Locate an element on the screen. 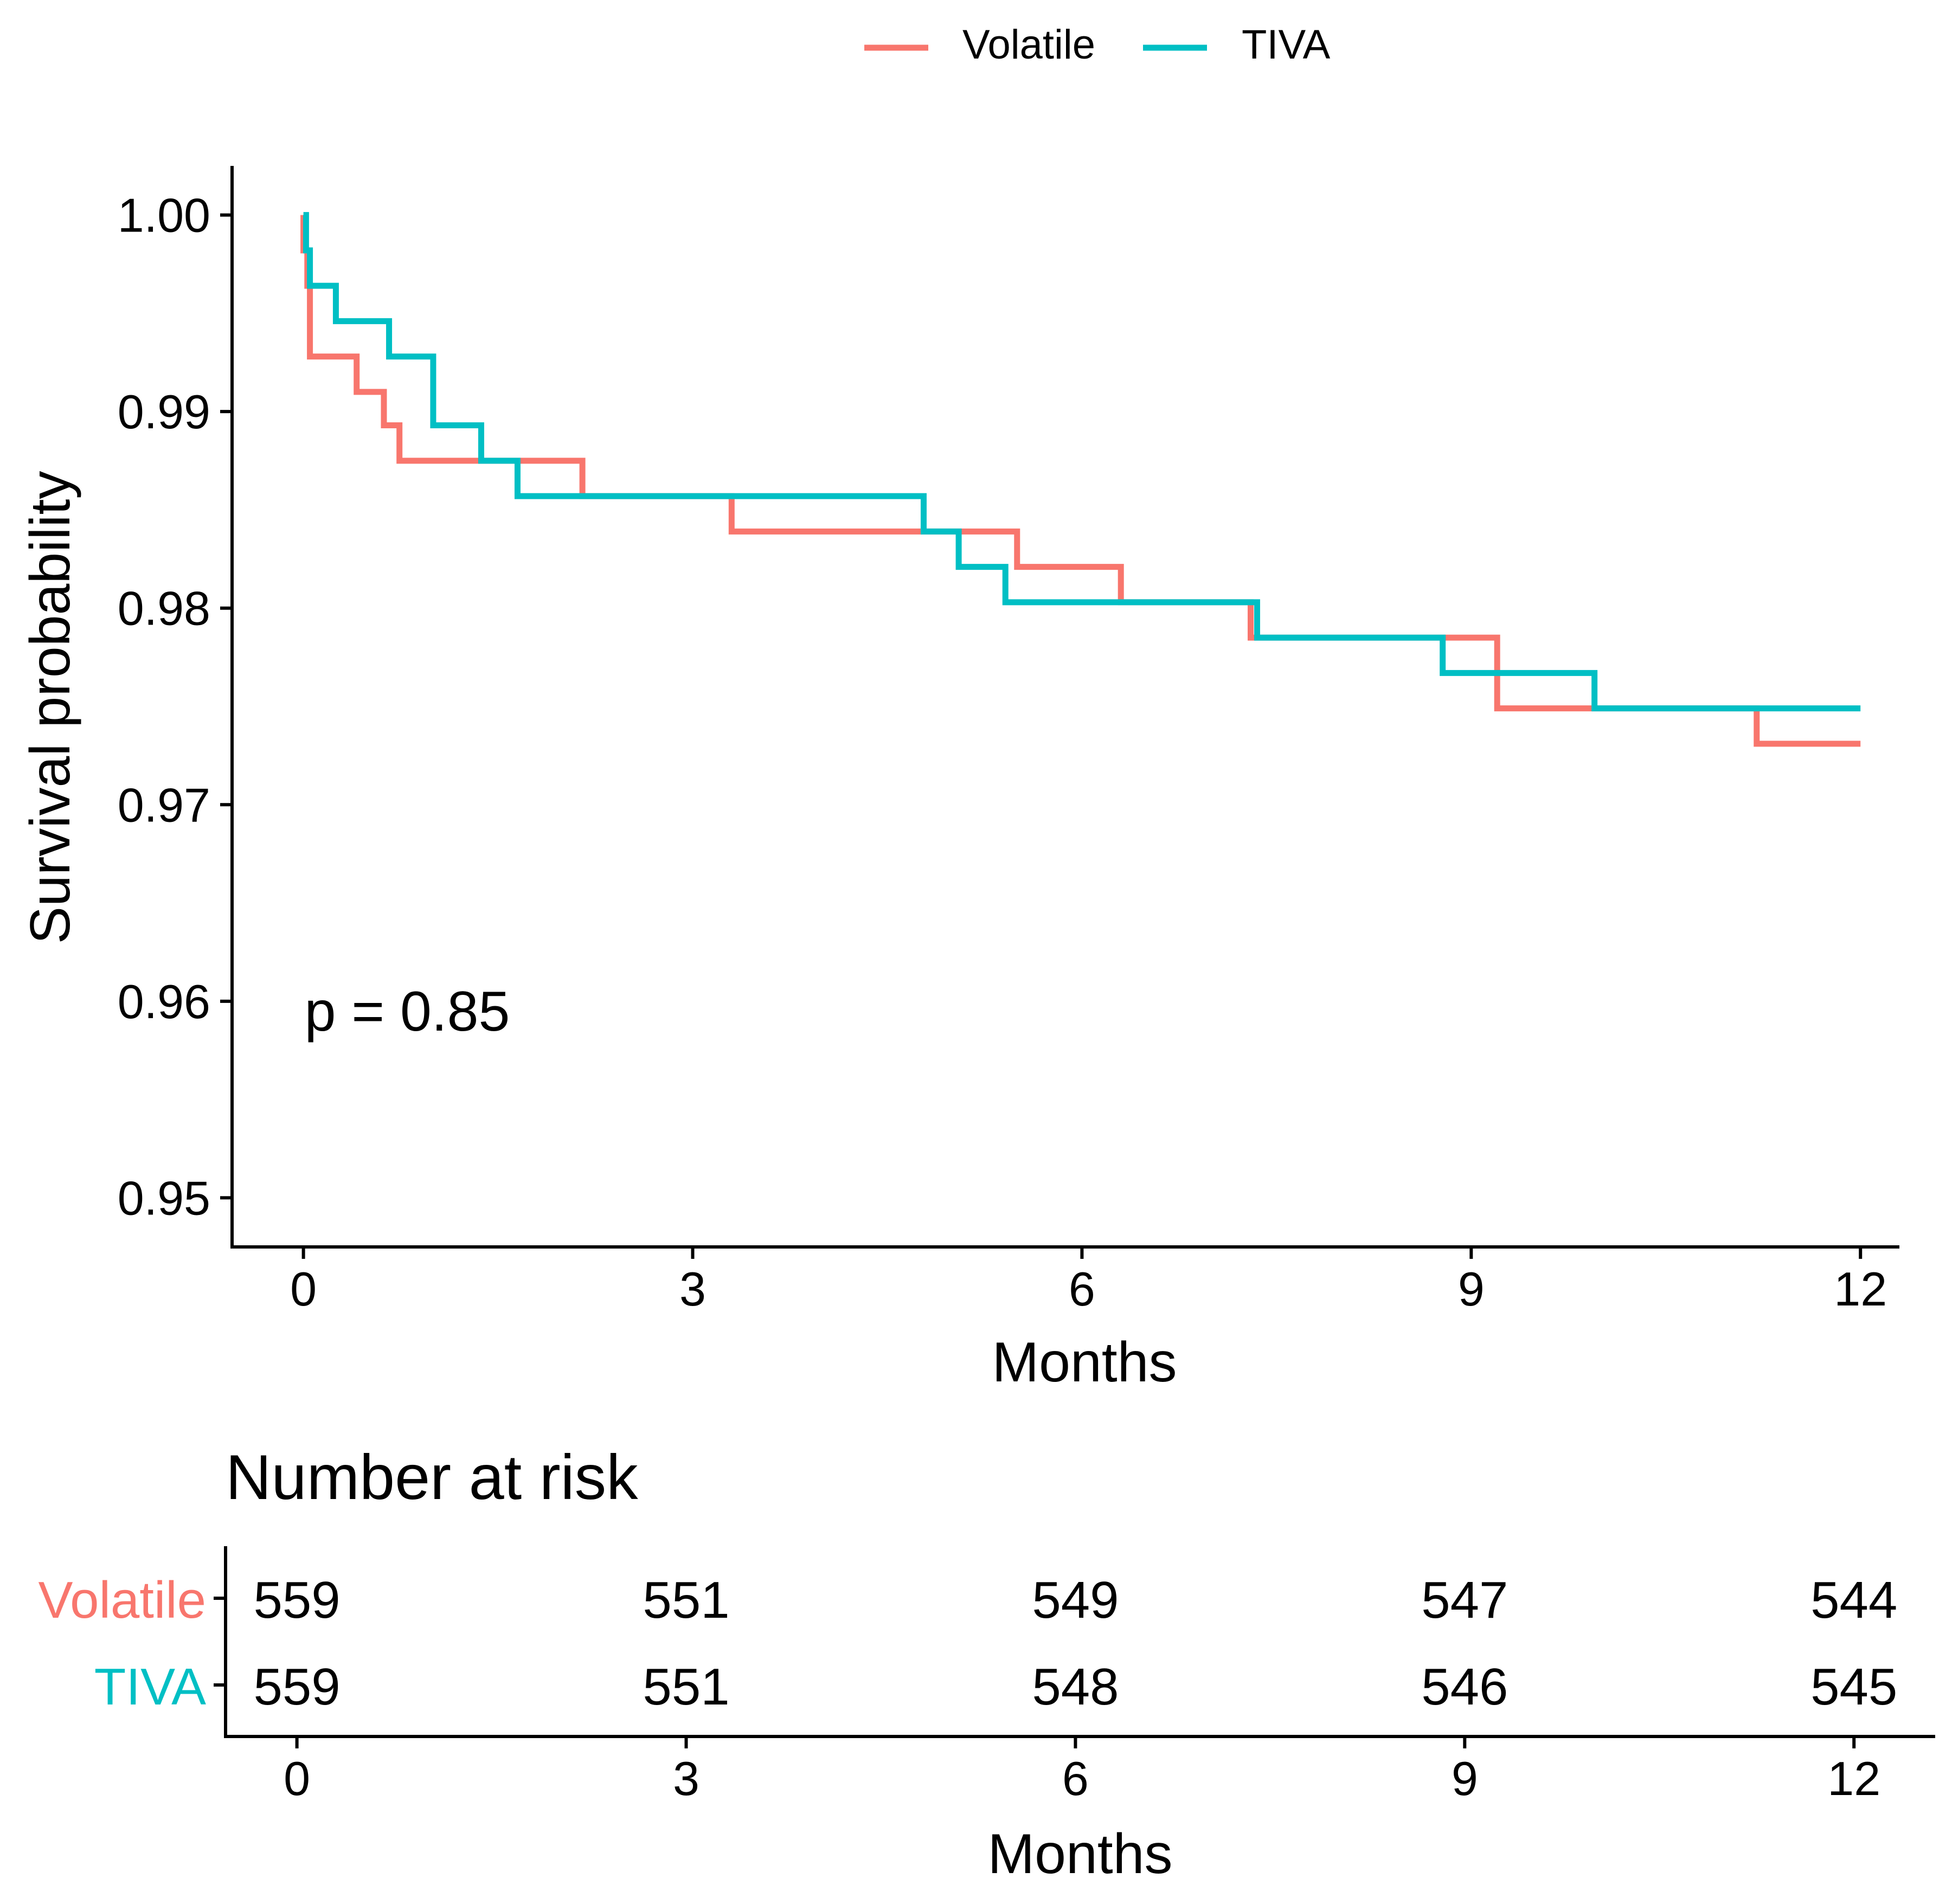 The height and width of the screenshot is (1904, 1952). risk-table-title: Number at risk is located at coordinates (432, 1478).